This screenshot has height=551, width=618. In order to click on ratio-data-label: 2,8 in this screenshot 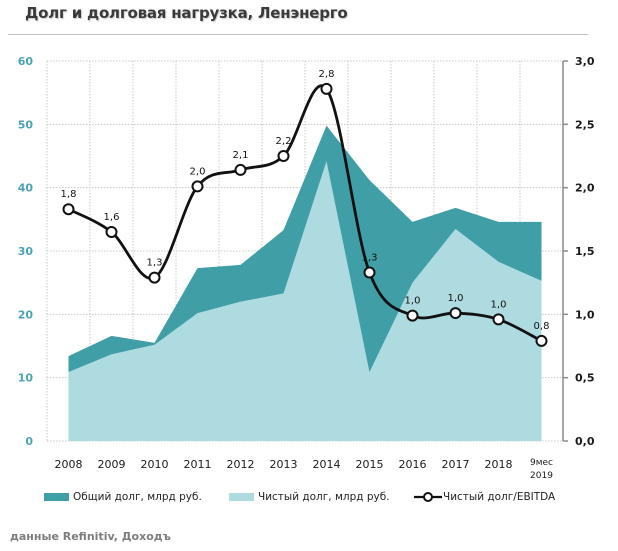, I will do `click(327, 74)`.